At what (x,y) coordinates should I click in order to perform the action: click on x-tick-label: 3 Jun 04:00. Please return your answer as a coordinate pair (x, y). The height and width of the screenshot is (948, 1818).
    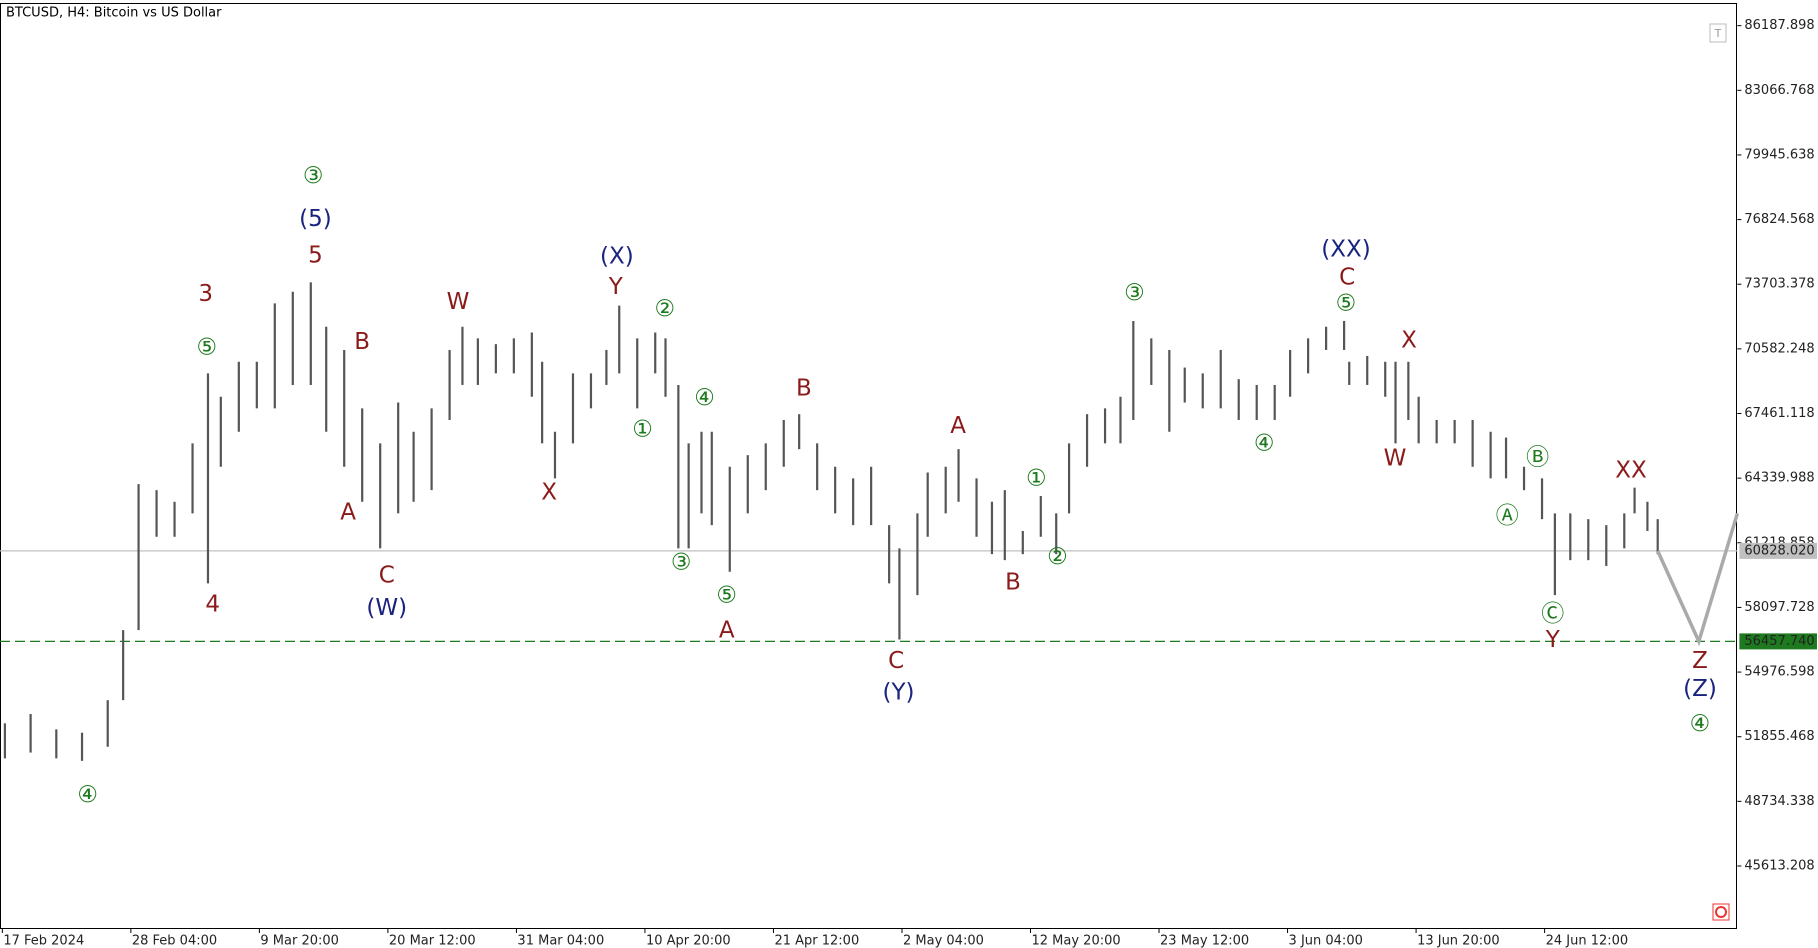
    Looking at the image, I should click on (1326, 941).